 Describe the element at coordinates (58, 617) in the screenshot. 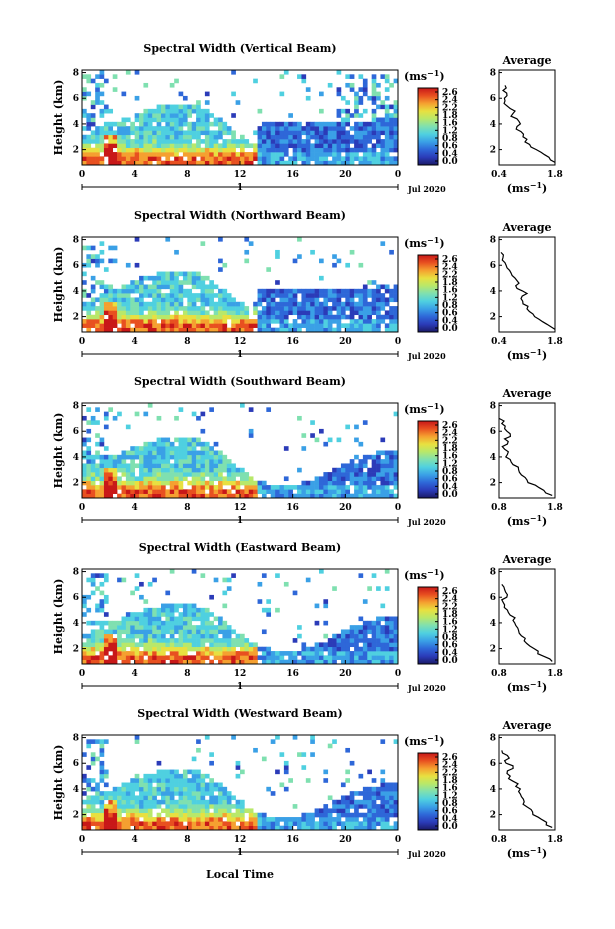

I see `y-axis-label: Height (km)` at that location.